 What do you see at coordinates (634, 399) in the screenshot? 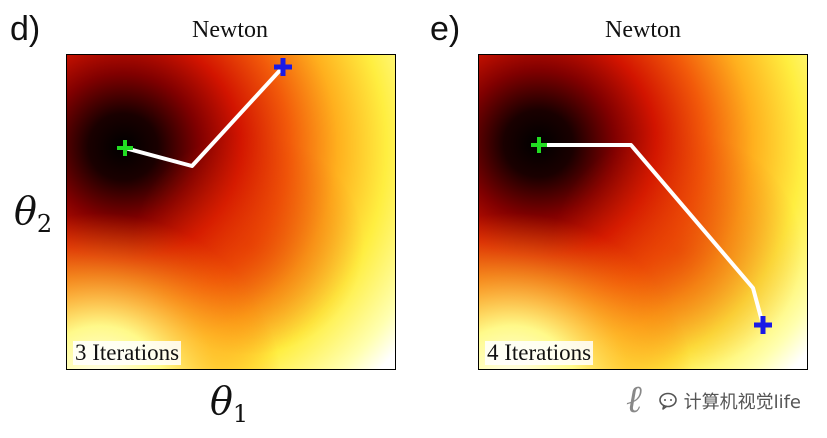
I see `panel-e-x-axis-label-partial: ℓ` at bounding box center [634, 399].